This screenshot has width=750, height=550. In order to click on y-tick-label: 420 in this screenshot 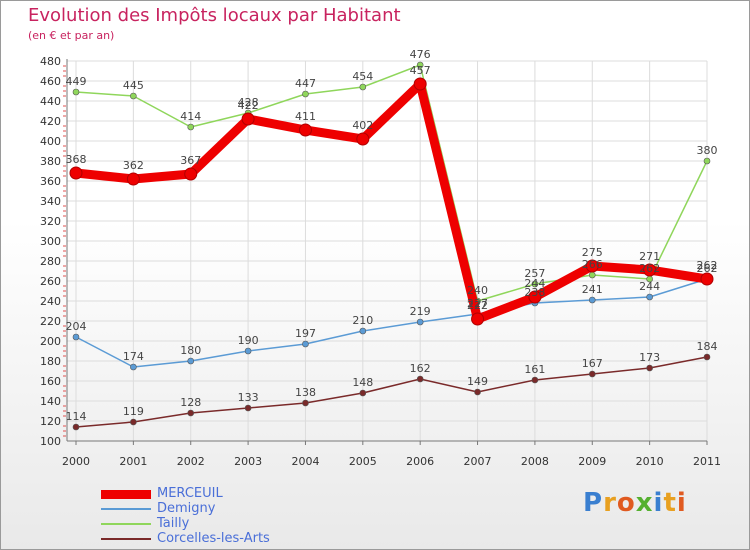, I will do `click(50, 121)`.